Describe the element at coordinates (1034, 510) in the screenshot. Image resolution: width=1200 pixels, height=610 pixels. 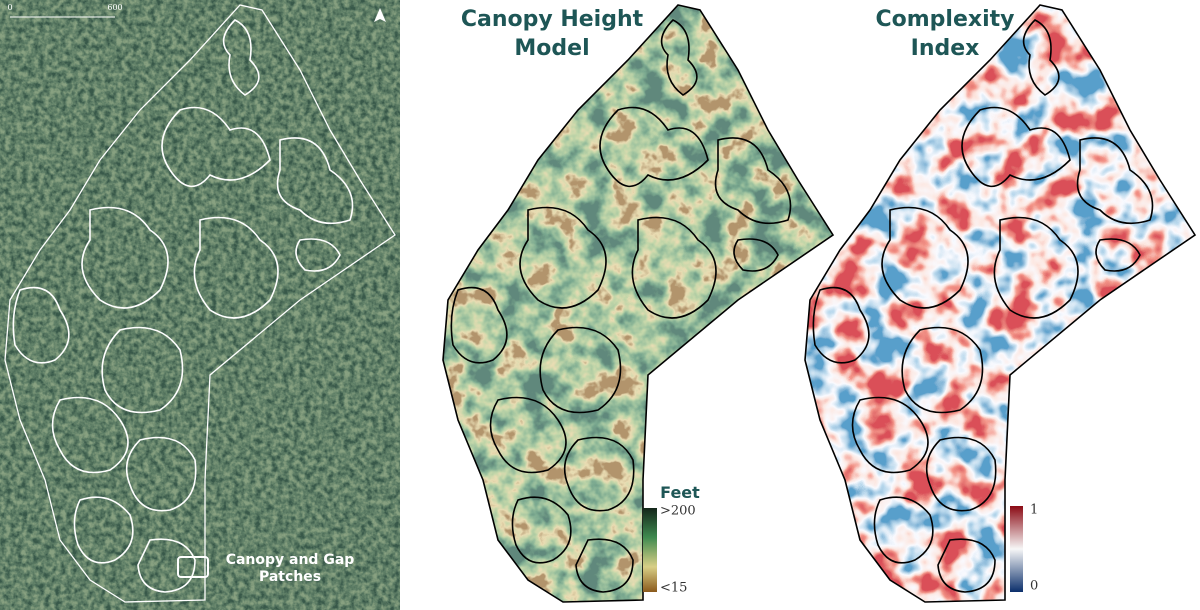
I see `legend-label: 1` at that location.